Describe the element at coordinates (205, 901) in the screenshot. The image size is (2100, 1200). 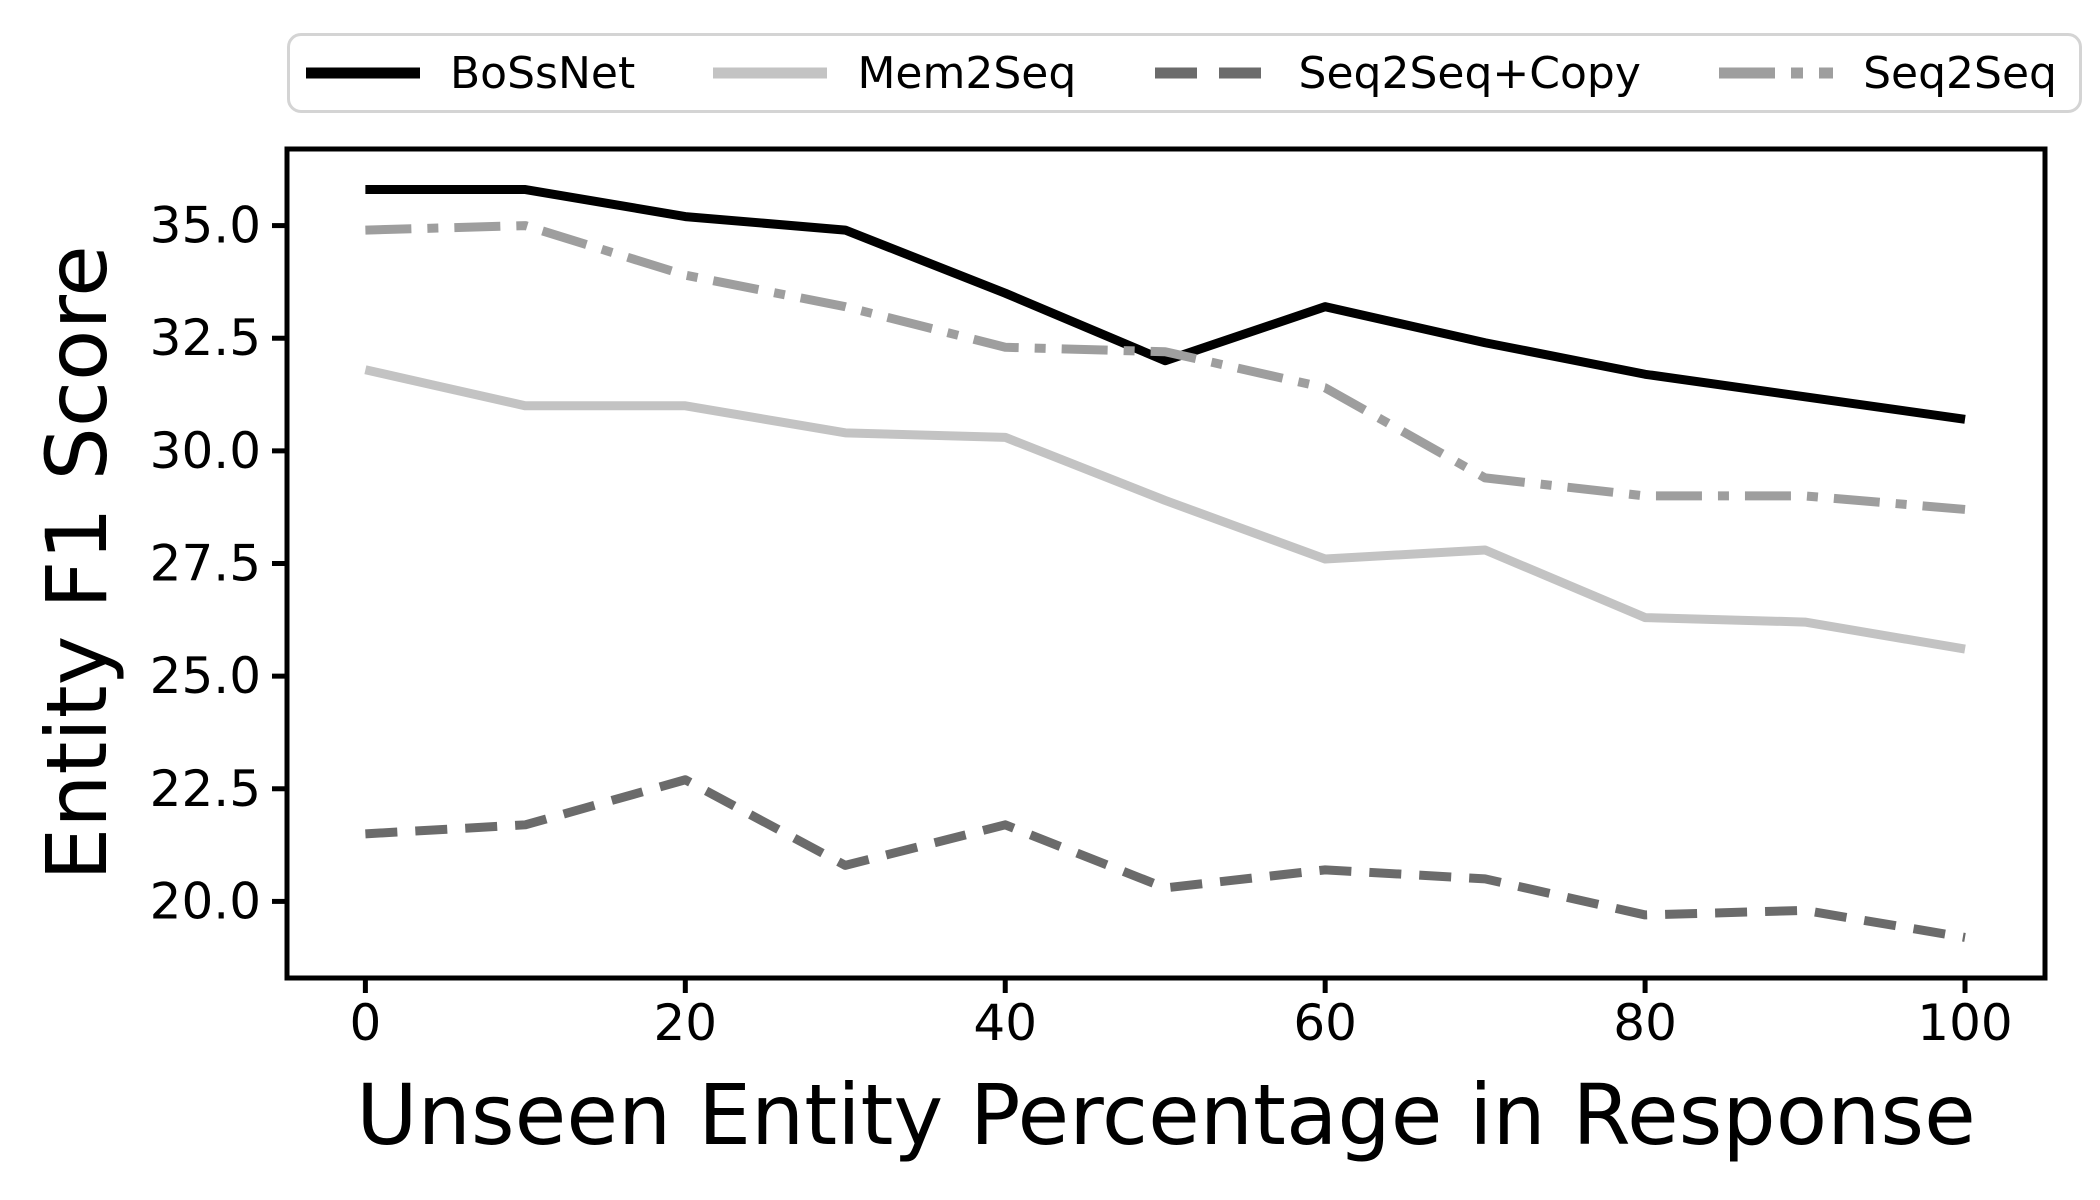
I see `y-tick-label: 20.0` at that location.